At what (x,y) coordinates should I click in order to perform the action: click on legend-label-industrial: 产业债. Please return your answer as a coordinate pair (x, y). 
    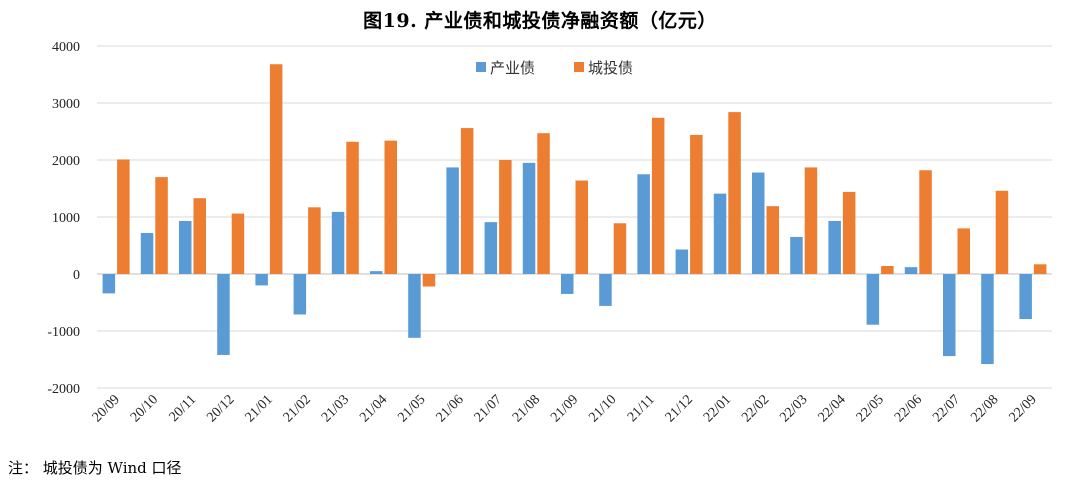
    Looking at the image, I should click on (512, 68).